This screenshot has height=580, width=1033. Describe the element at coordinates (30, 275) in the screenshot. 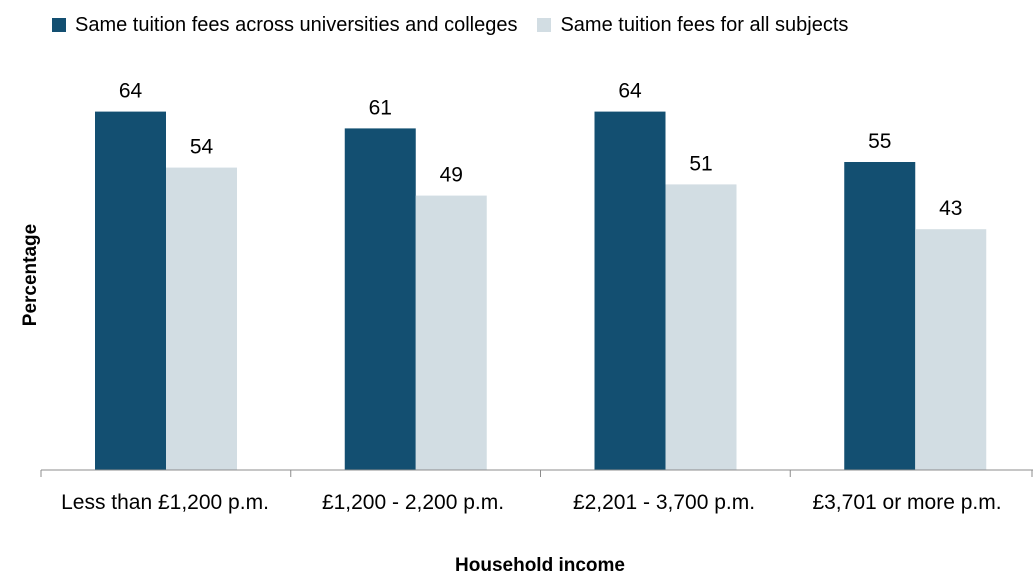

I see `y-axis-label: Percentage` at that location.